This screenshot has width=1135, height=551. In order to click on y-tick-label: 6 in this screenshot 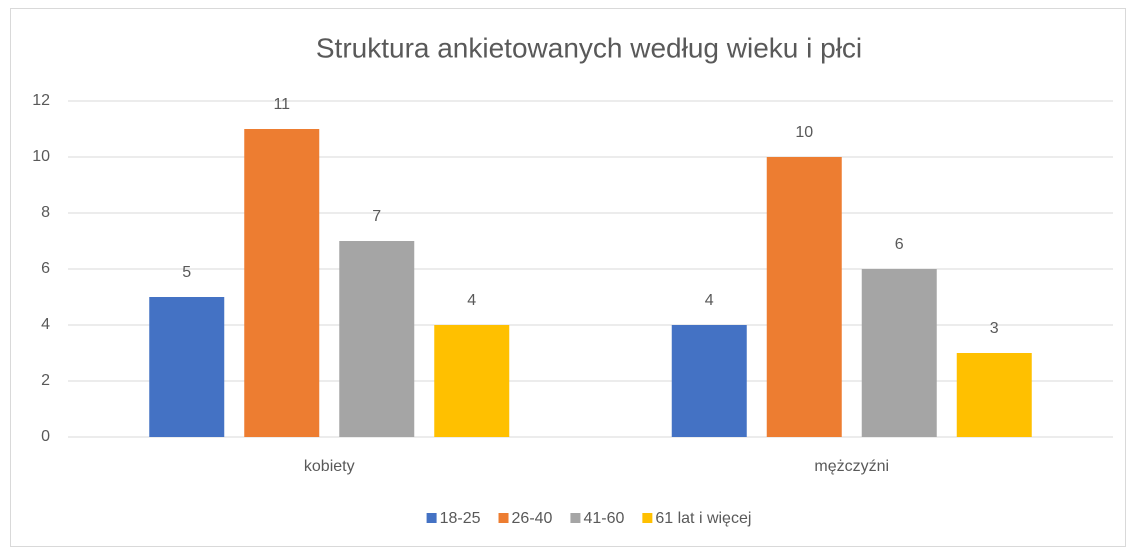, I will do `click(45, 268)`.